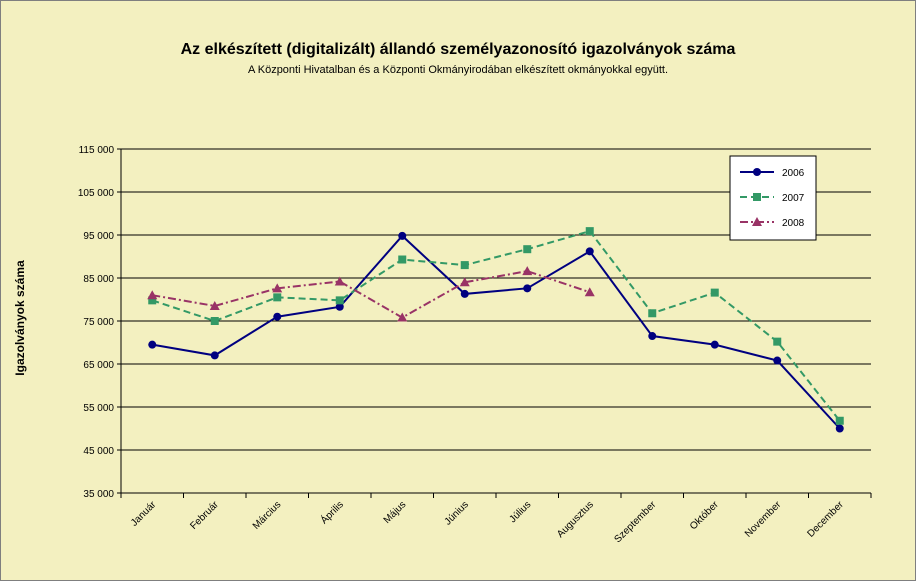 The image size is (916, 581). I want to click on legend: 2006 2007 2008, so click(773, 198).